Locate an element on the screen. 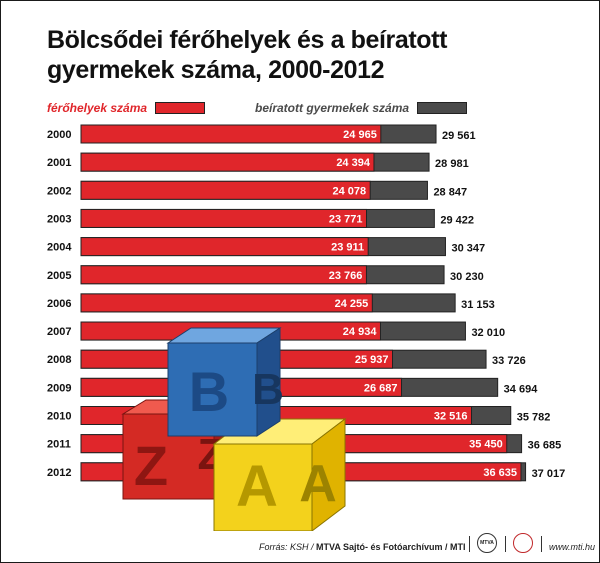  source-org: MTVA Sajtó- és Fotóarchívum / MTI is located at coordinates (391, 547).